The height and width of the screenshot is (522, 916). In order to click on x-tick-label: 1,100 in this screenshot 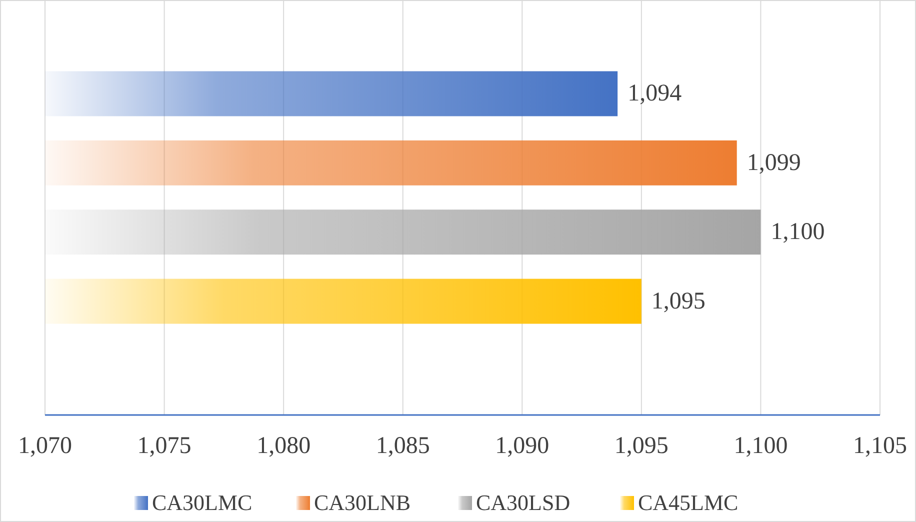, I will do `click(761, 446)`.